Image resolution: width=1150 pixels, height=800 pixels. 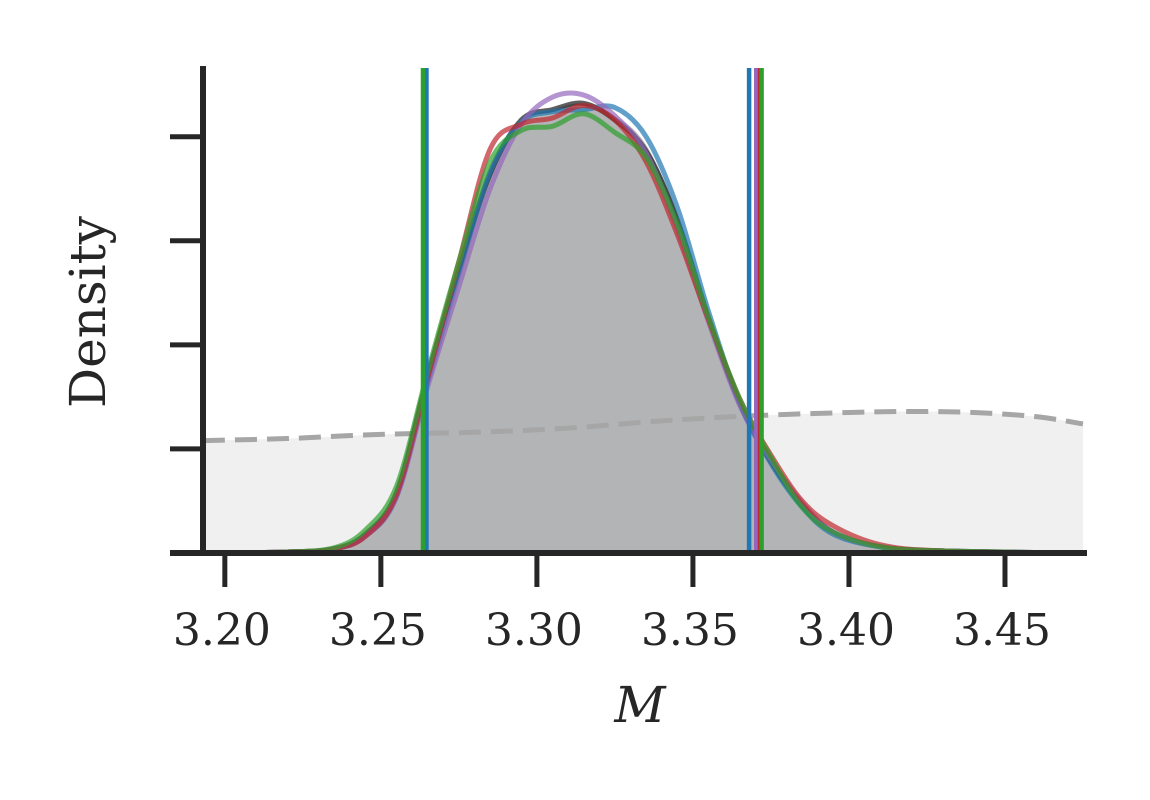 What do you see at coordinates (690, 630) in the screenshot?
I see `x-tick-label: 3.35` at bounding box center [690, 630].